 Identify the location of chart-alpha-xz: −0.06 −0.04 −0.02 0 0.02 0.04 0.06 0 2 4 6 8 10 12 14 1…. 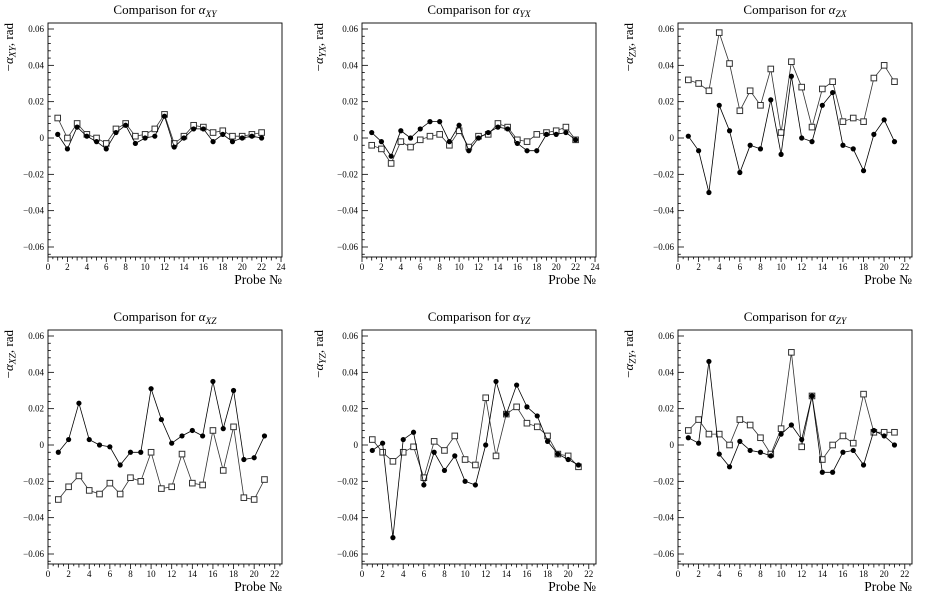
(142, 451).